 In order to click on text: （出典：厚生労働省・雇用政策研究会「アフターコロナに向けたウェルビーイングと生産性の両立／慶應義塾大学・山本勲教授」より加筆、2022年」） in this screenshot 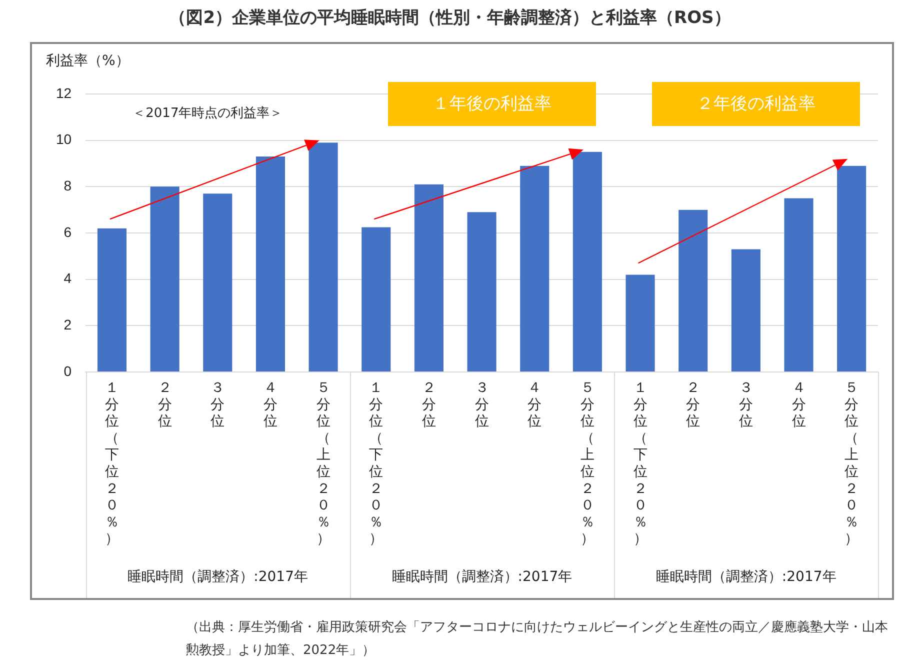, I will do `click(537, 639)`.